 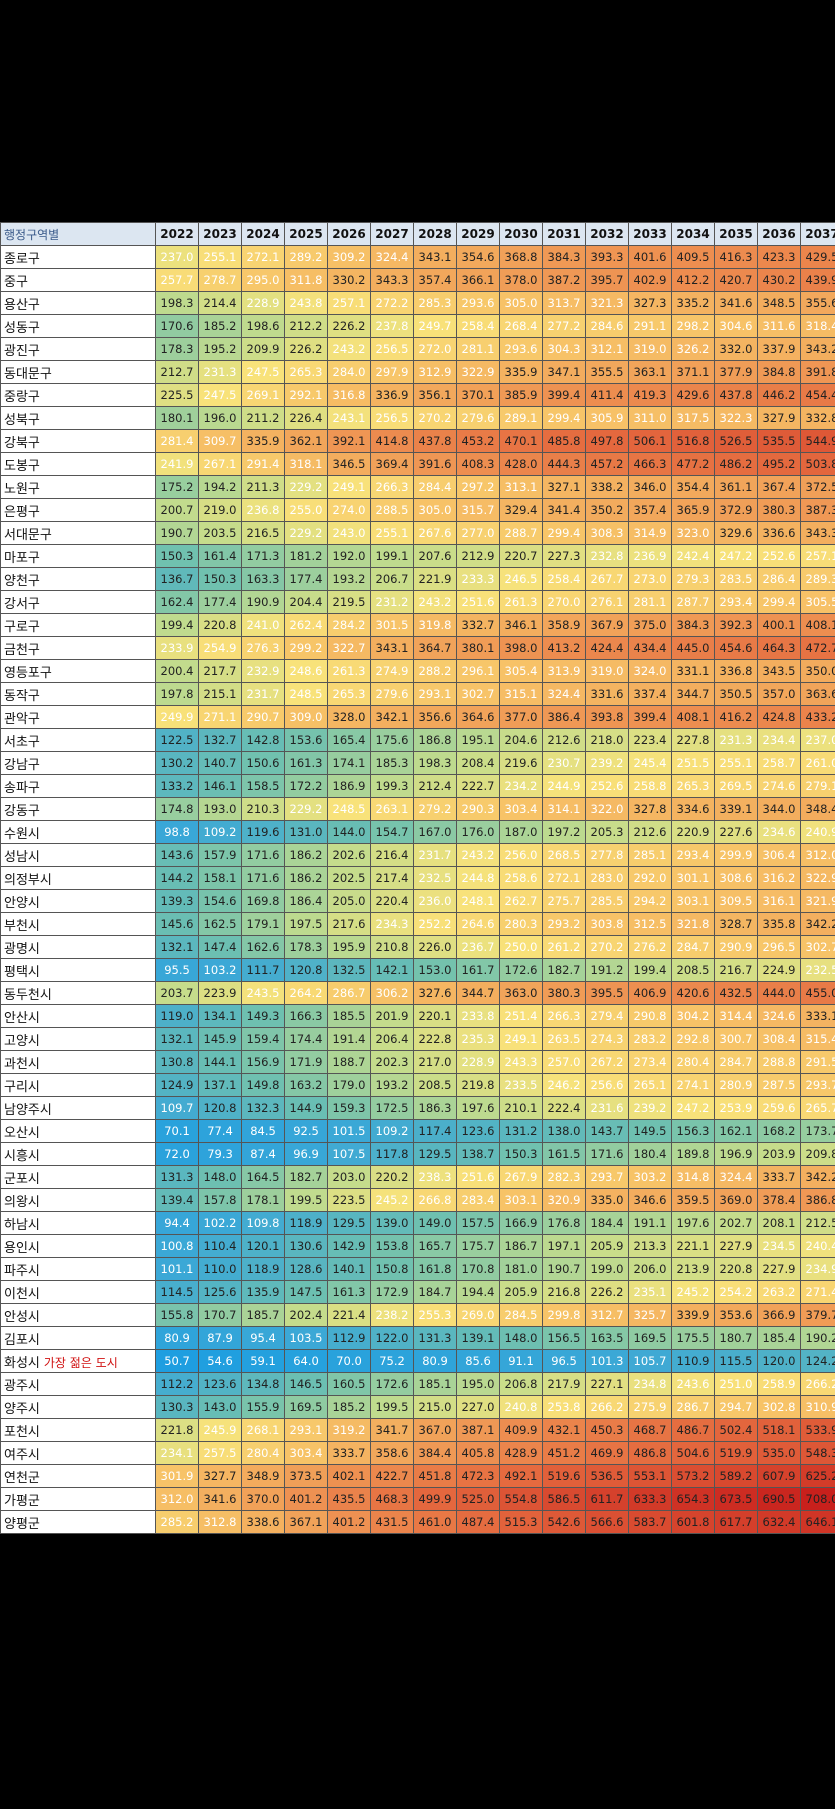 I want to click on value-cell: 318.4, so click(x=817, y=326).